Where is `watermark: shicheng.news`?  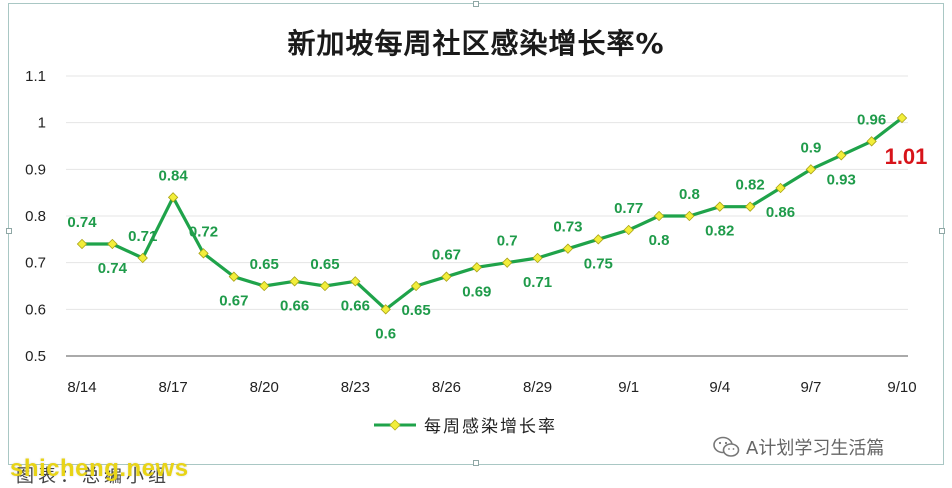 watermark: shicheng.news is located at coordinates (99, 468).